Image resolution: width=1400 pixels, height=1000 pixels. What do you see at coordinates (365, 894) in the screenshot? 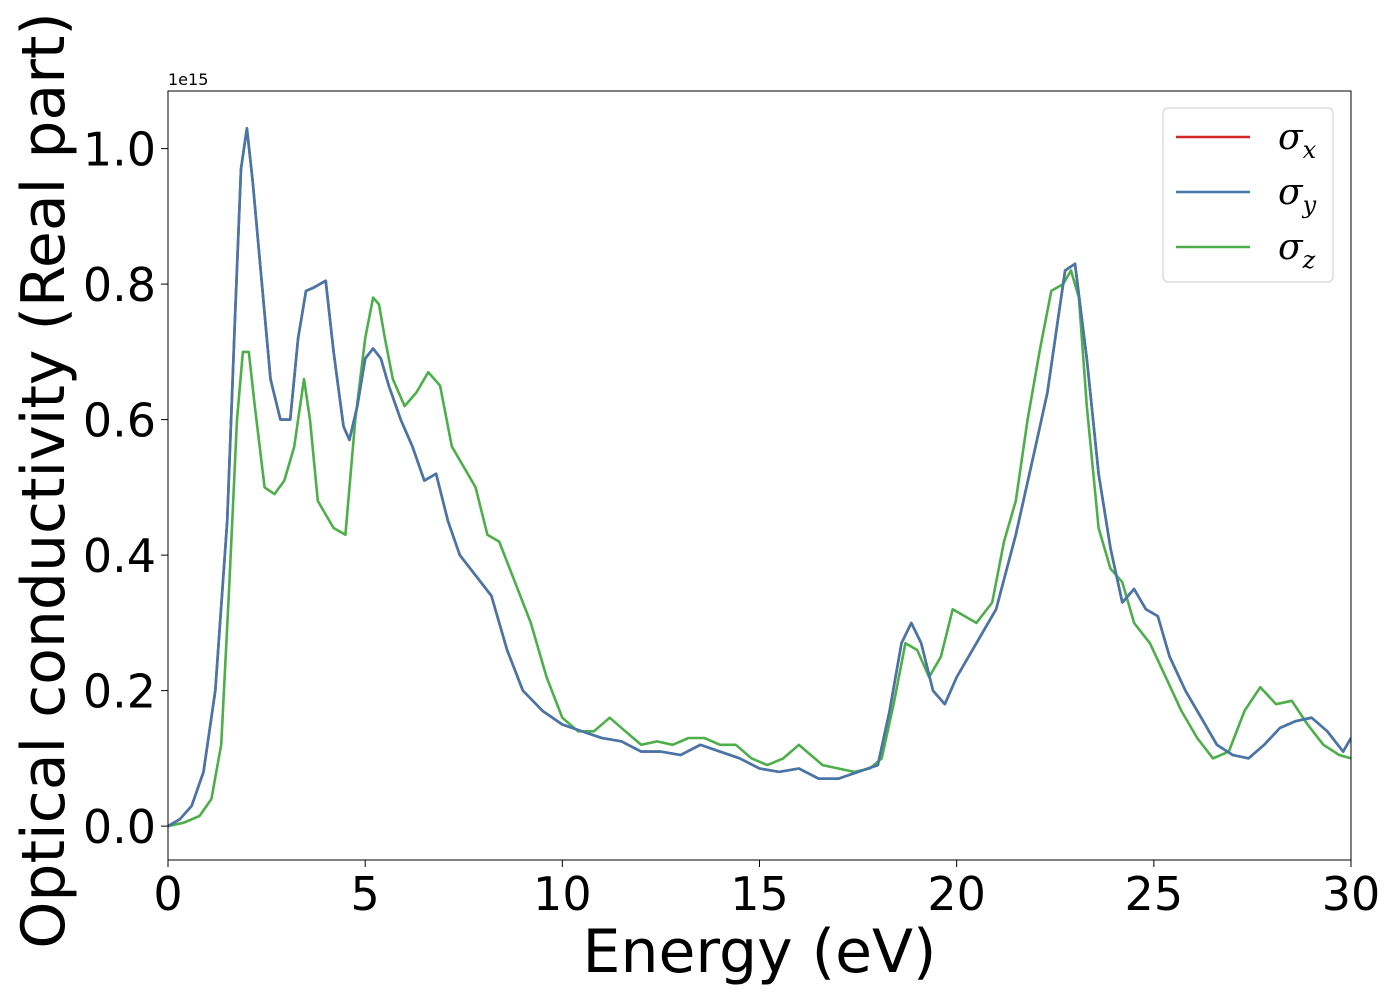
I see `x-tick-label: 5` at bounding box center [365, 894].